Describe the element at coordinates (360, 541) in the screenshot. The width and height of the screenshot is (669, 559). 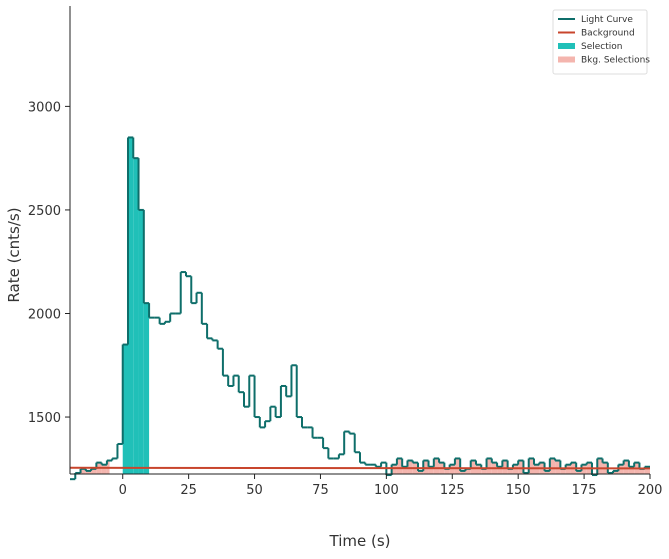
I see `x-axis-label: Time (s)` at that location.